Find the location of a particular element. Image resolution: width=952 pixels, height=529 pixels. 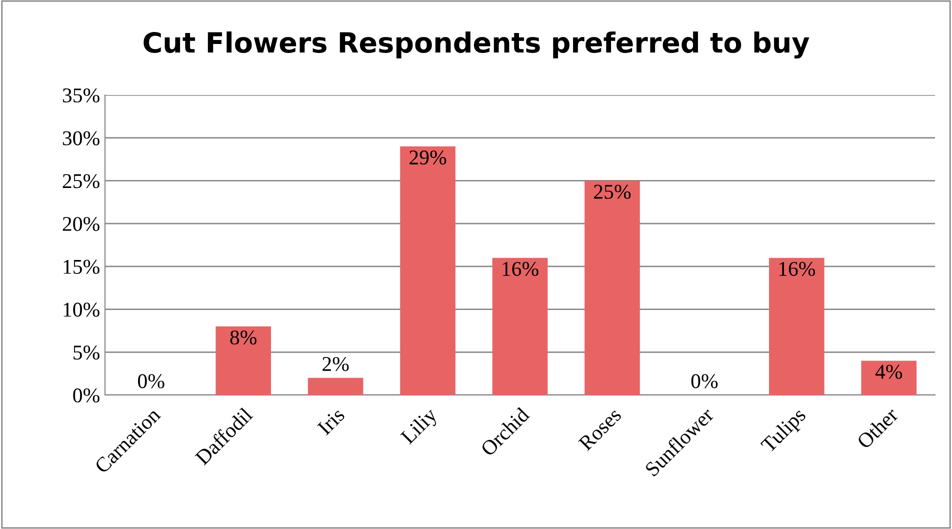

y-tick-label: 20% is located at coordinates (81, 224).